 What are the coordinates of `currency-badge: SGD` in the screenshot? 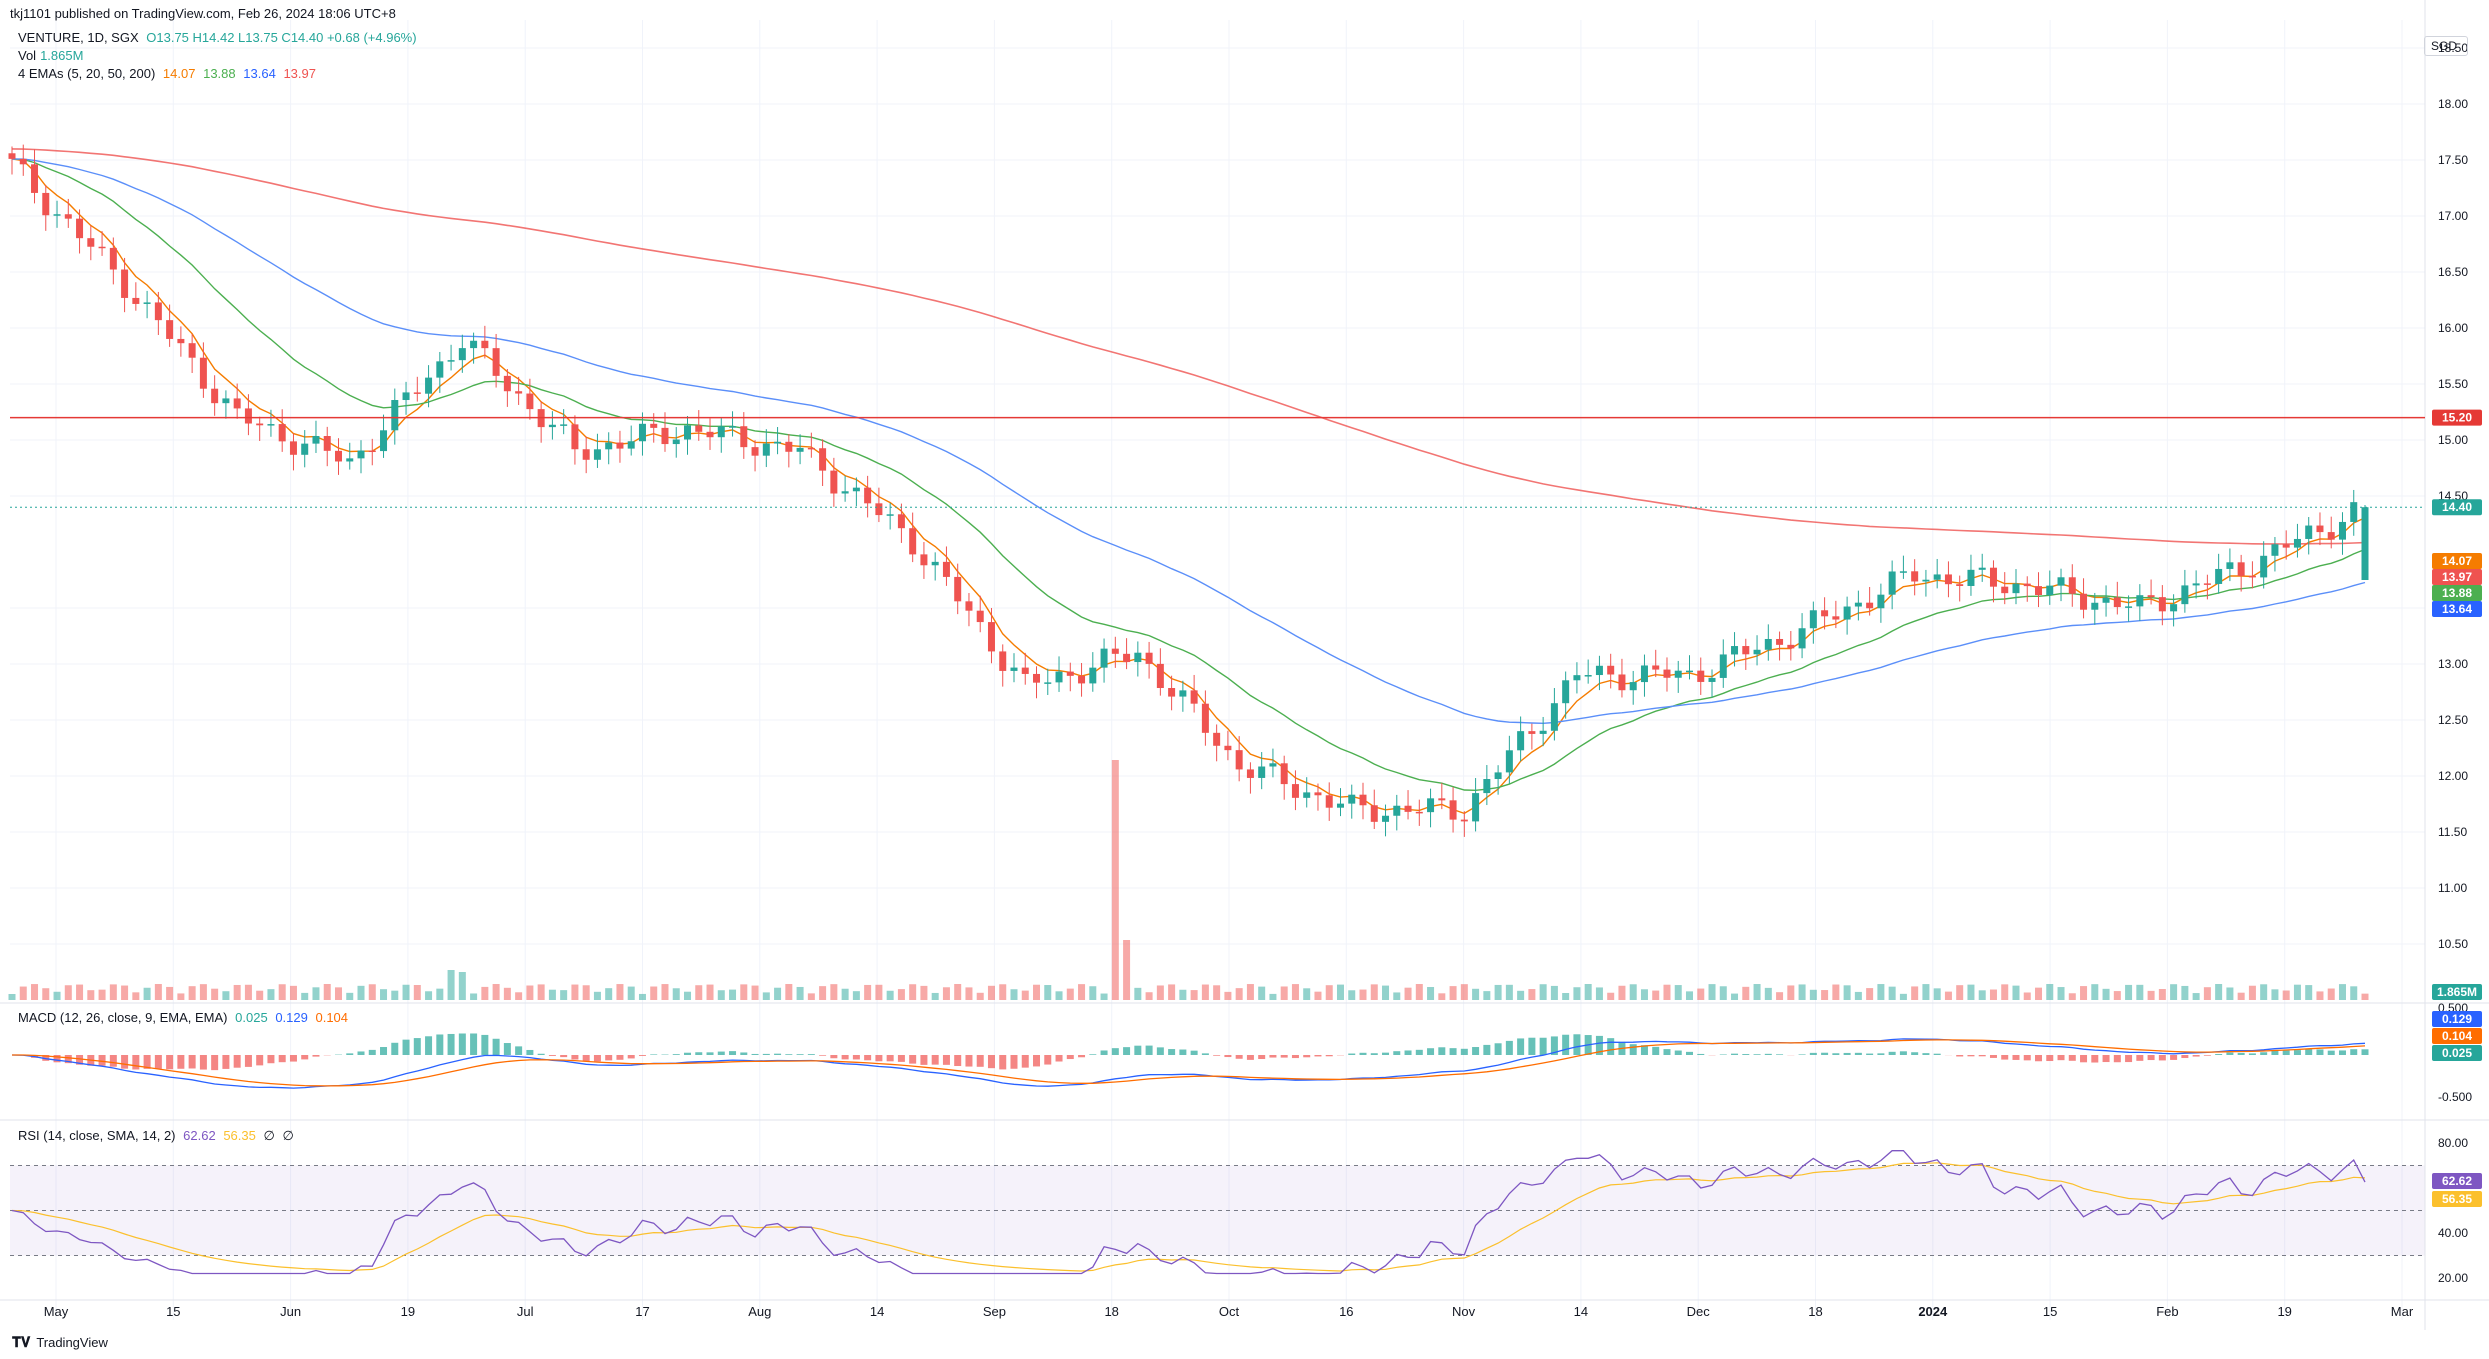 It's located at (2446, 46).